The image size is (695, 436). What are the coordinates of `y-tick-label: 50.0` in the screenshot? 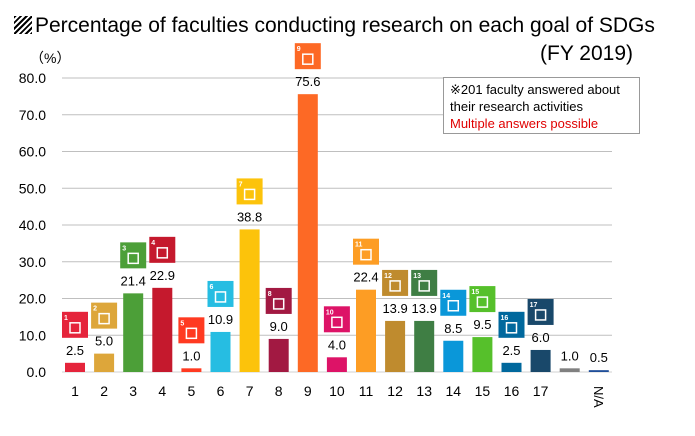 It's located at (32, 188).